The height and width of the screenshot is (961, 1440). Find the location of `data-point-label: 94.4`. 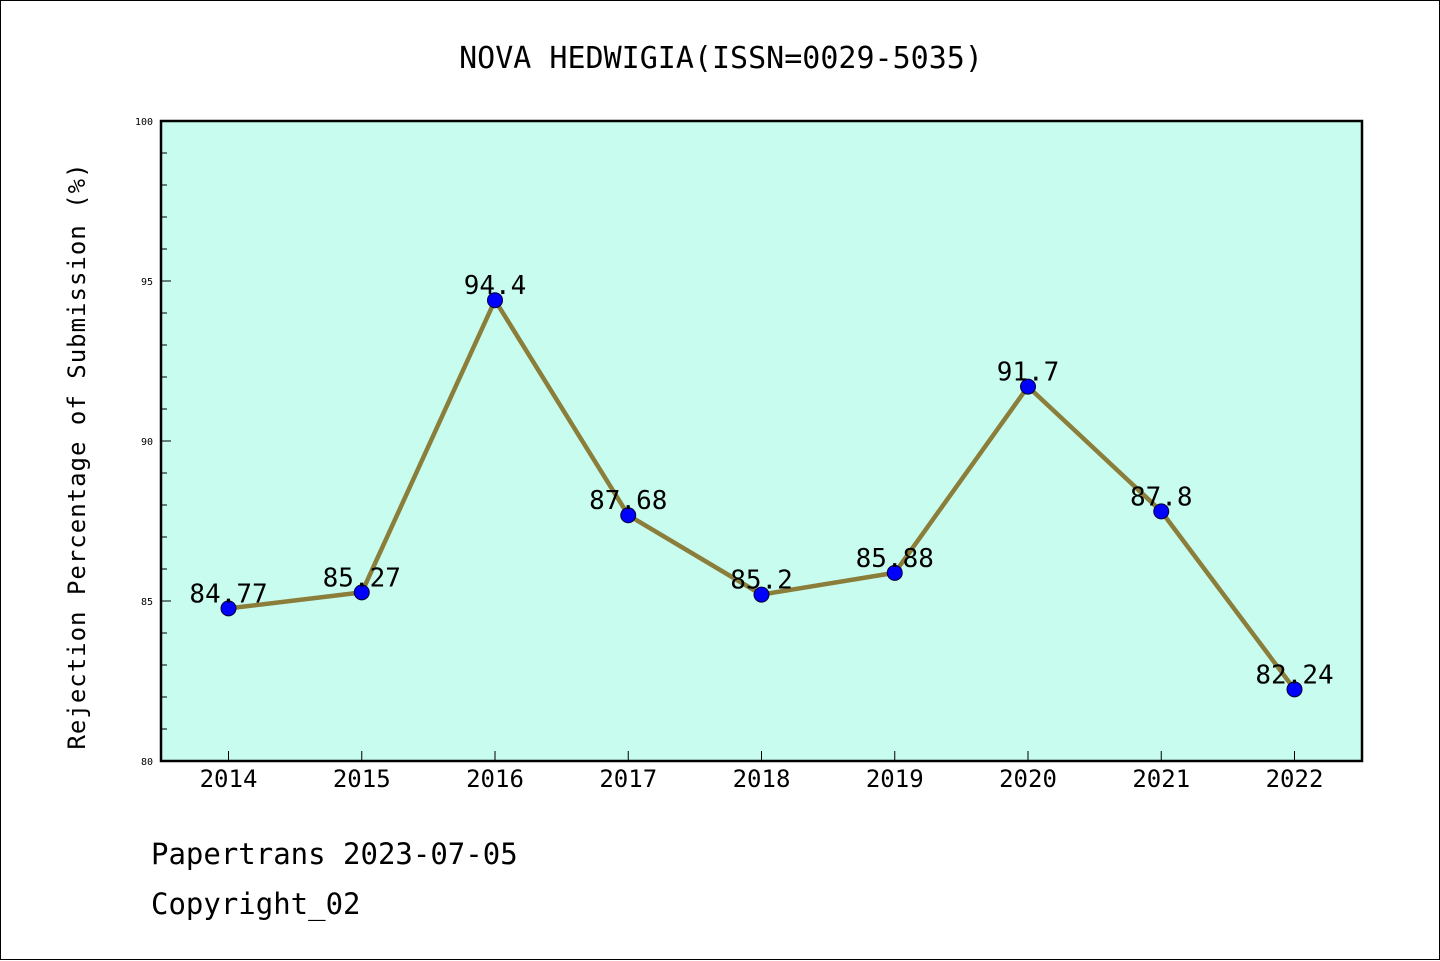

data-point-label: 94.4 is located at coordinates (495, 286).